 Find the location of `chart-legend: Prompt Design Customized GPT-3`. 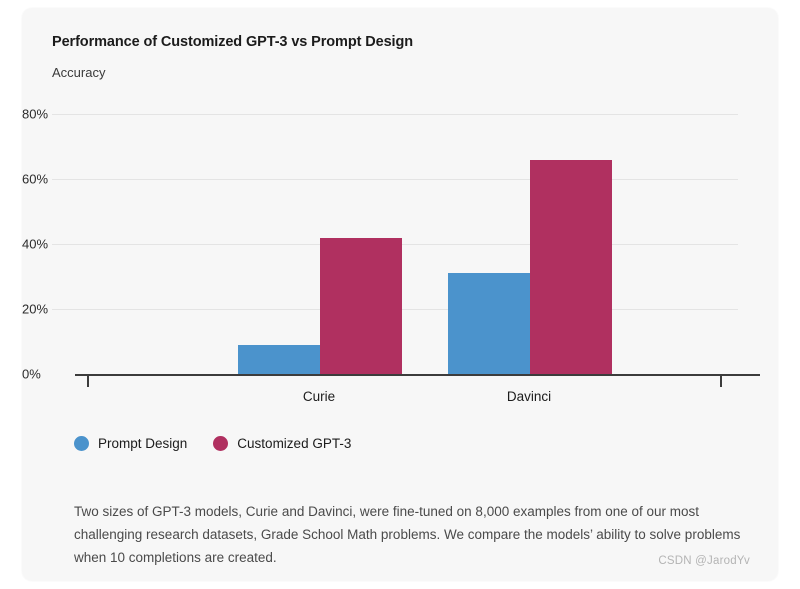

chart-legend: Prompt Design Customized GPT-3 is located at coordinates (212, 443).